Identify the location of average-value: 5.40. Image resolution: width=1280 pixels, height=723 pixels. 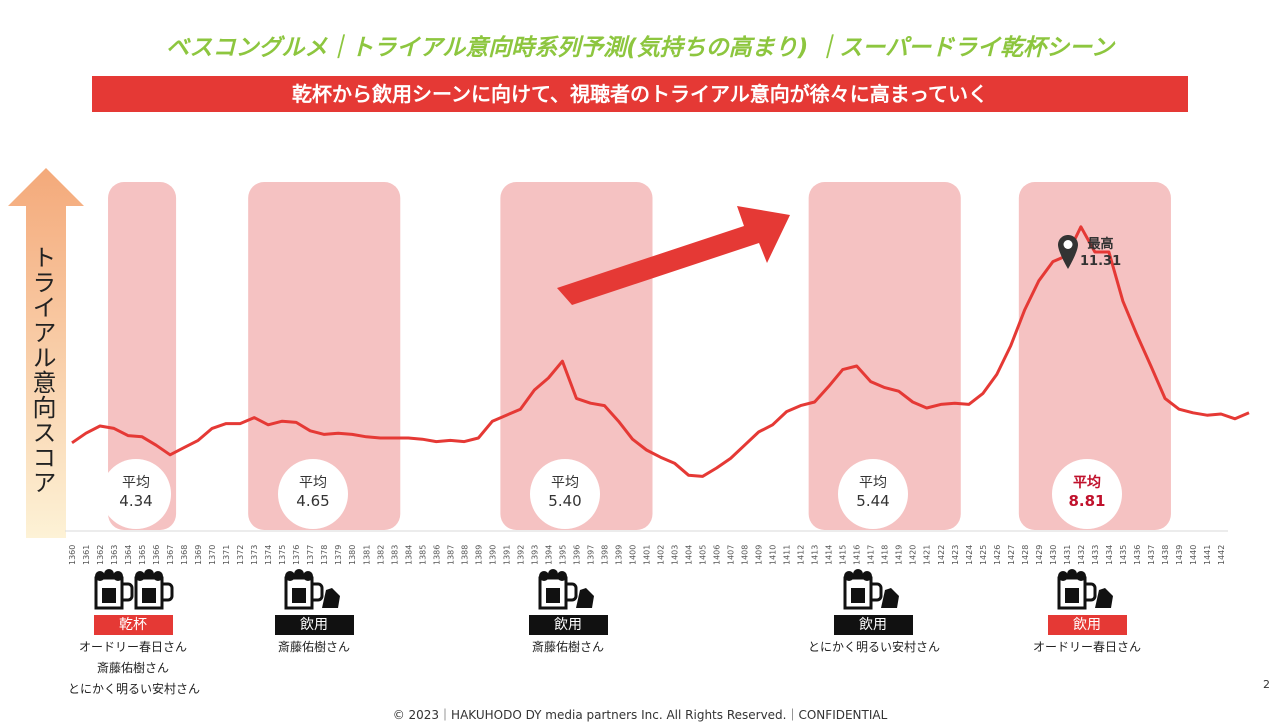
(565, 501).